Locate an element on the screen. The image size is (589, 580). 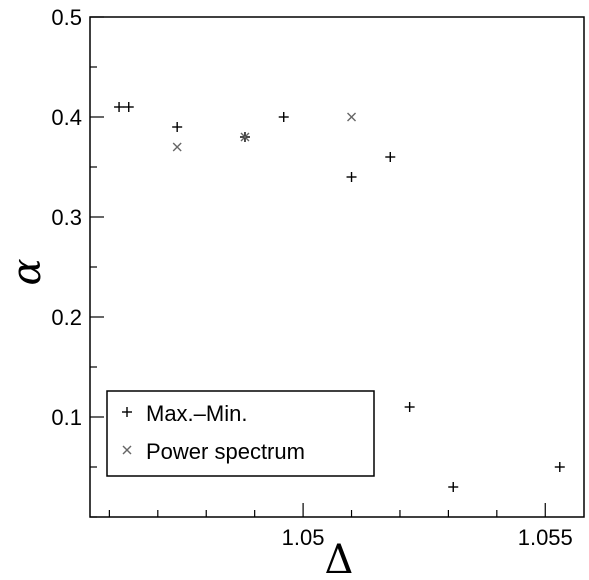
y-tick-label: 0.2 is located at coordinates (66, 317).